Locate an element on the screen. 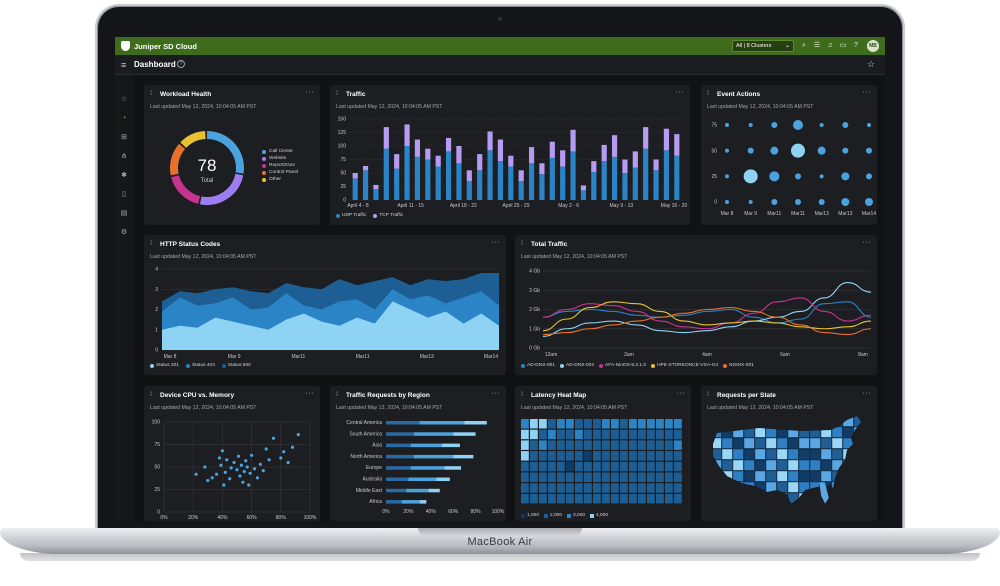  legend-404: Status 404 is located at coordinates (200, 365).